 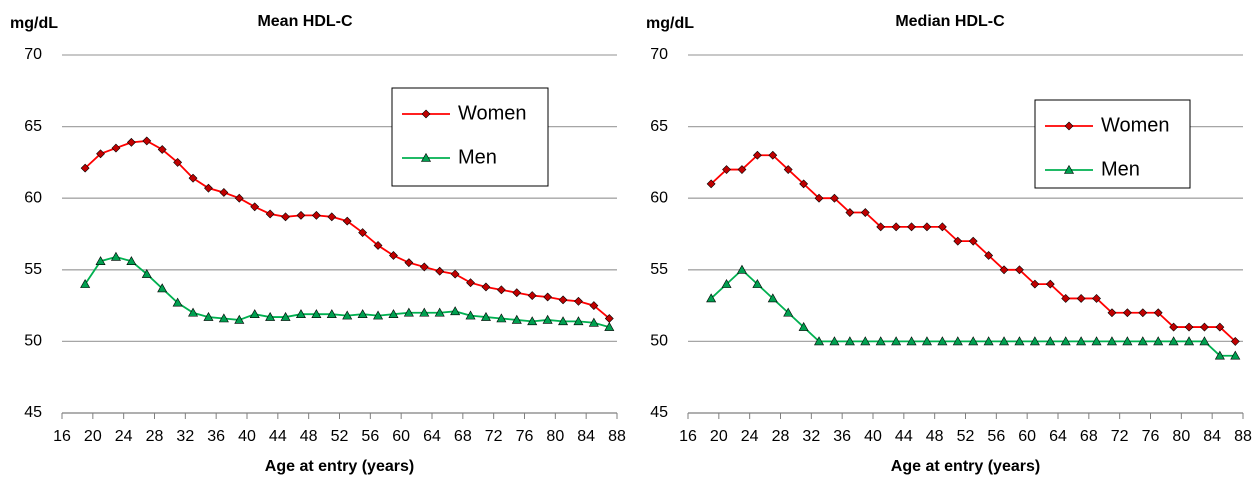 What do you see at coordinates (950, 21) in the screenshot?
I see `chart-title: Median HDL-C` at bounding box center [950, 21].